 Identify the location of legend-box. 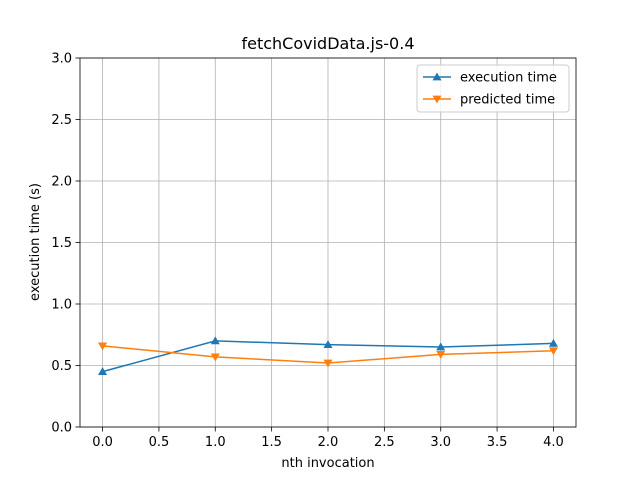
(493, 88).